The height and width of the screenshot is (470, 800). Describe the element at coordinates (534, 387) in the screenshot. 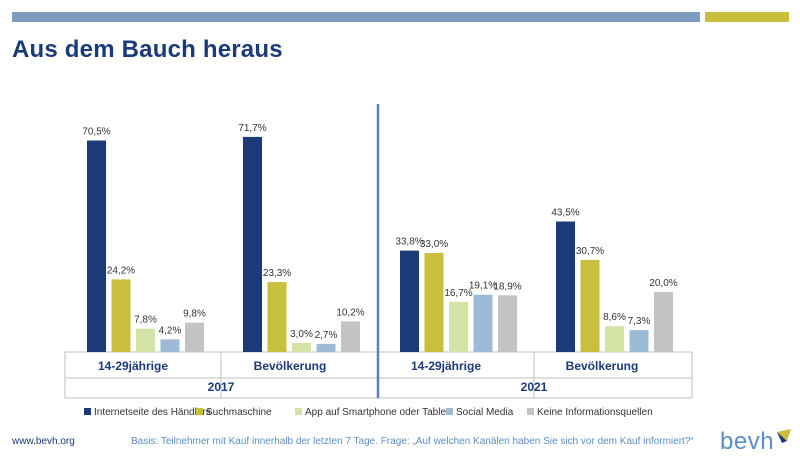

I see `year-label: 2021` at that location.